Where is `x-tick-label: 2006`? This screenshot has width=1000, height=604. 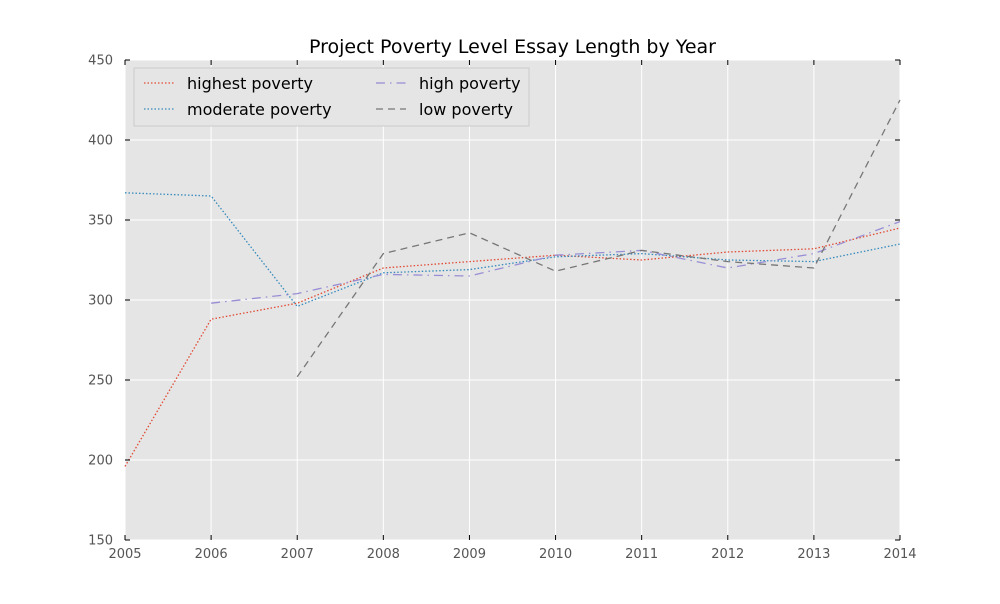 x-tick-label: 2006 is located at coordinates (211, 554).